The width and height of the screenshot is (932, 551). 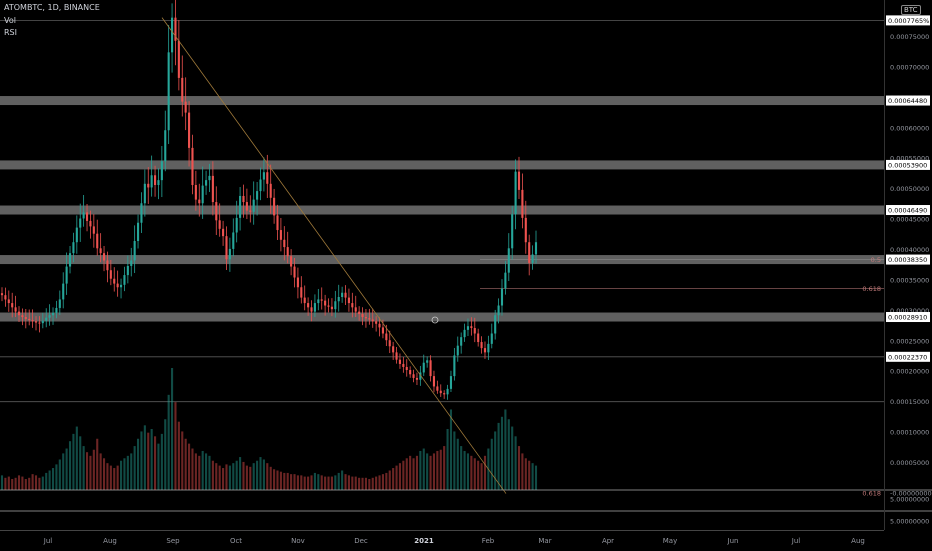 What do you see at coordinates (909, 250) in the screenshot?
I see `price-tick-label: 0.00040000` at bounding box center [909, 250].